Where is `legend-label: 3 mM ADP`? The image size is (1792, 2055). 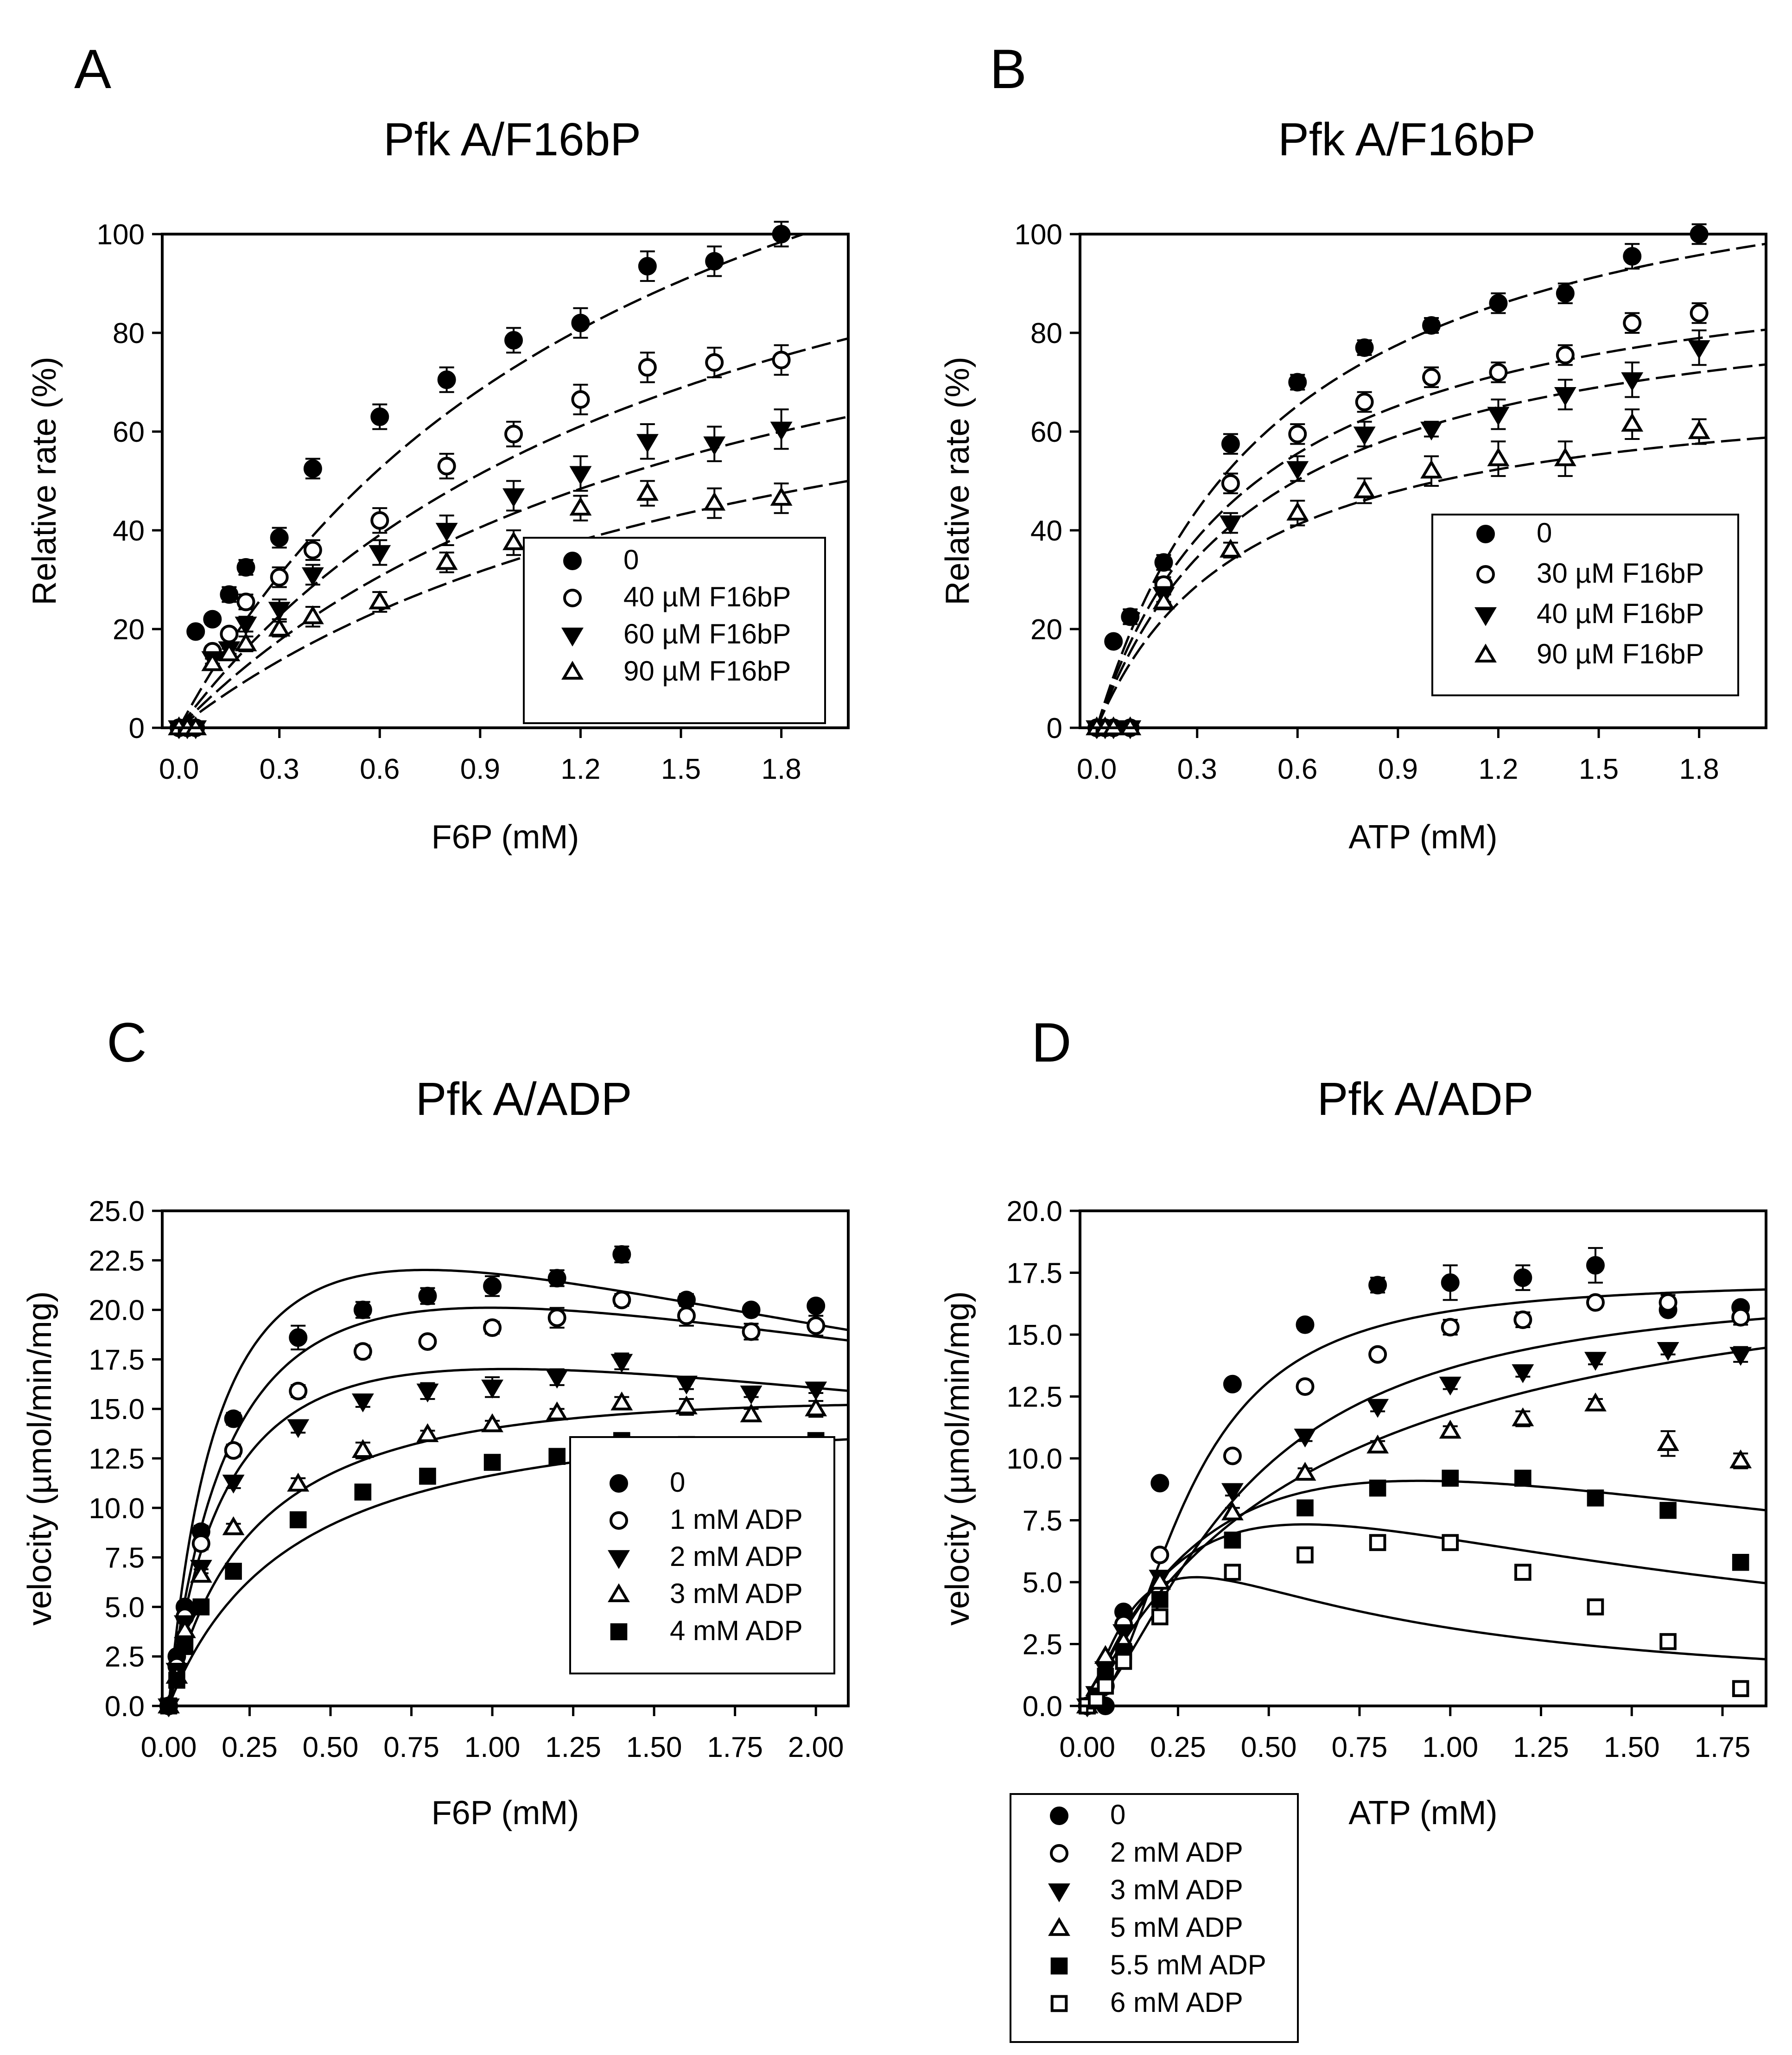 legend-label: 3 mM ADP is located at coordinates (1177, 1889).